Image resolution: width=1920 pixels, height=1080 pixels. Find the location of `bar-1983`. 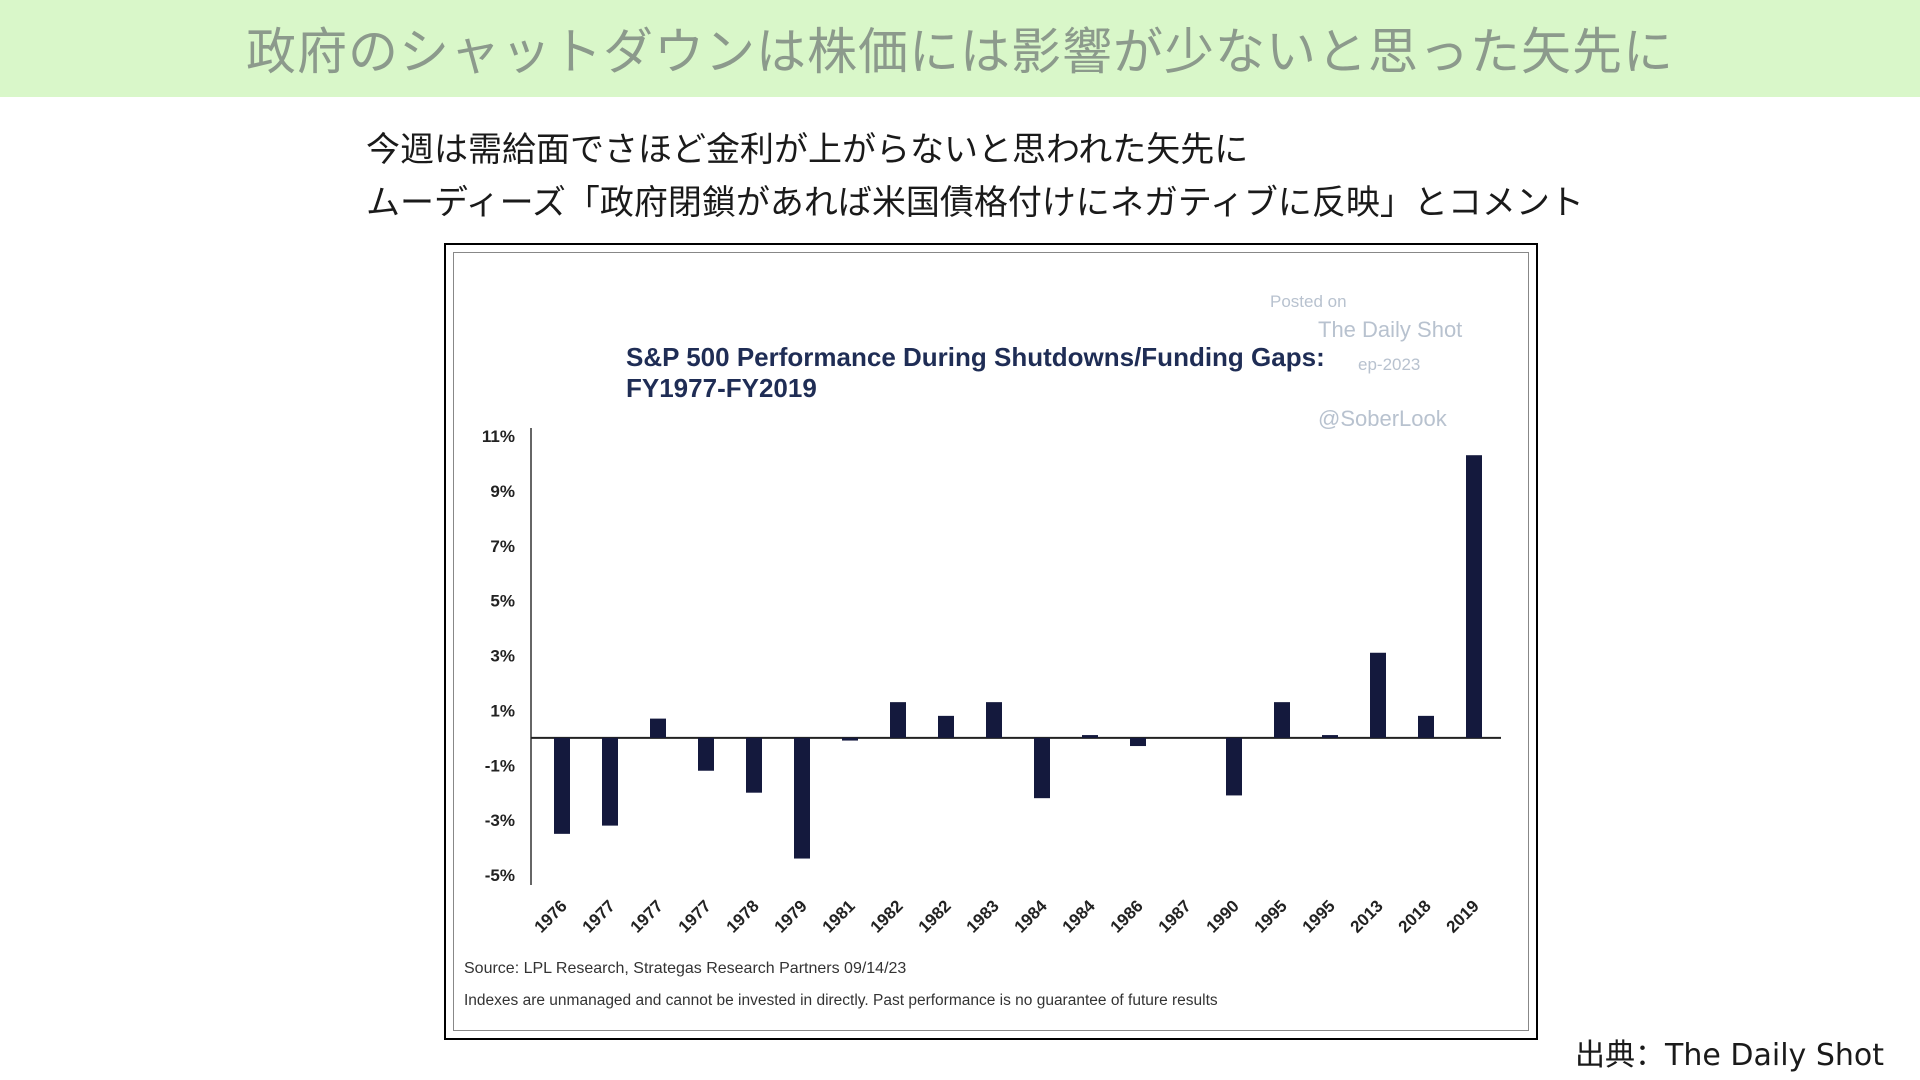

bar-1983 is located at coordinates (994, 720).